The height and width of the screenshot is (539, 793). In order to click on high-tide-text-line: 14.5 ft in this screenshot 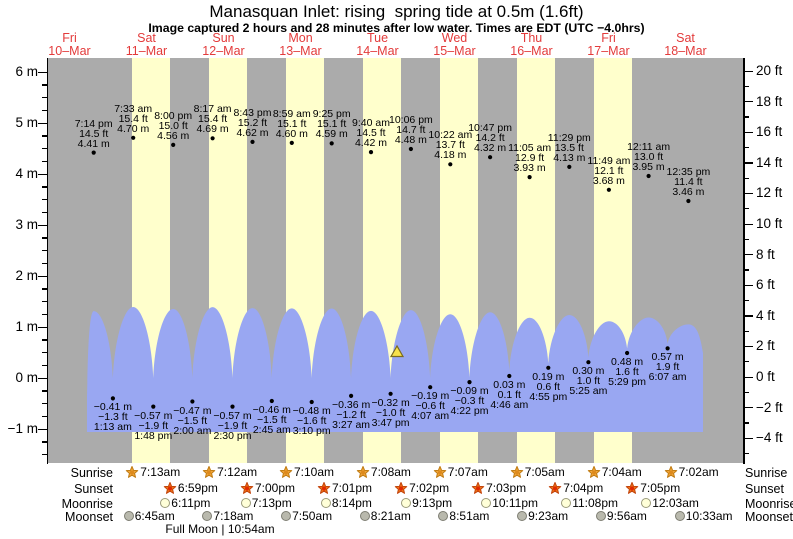, I will do `click(371, 133)`.